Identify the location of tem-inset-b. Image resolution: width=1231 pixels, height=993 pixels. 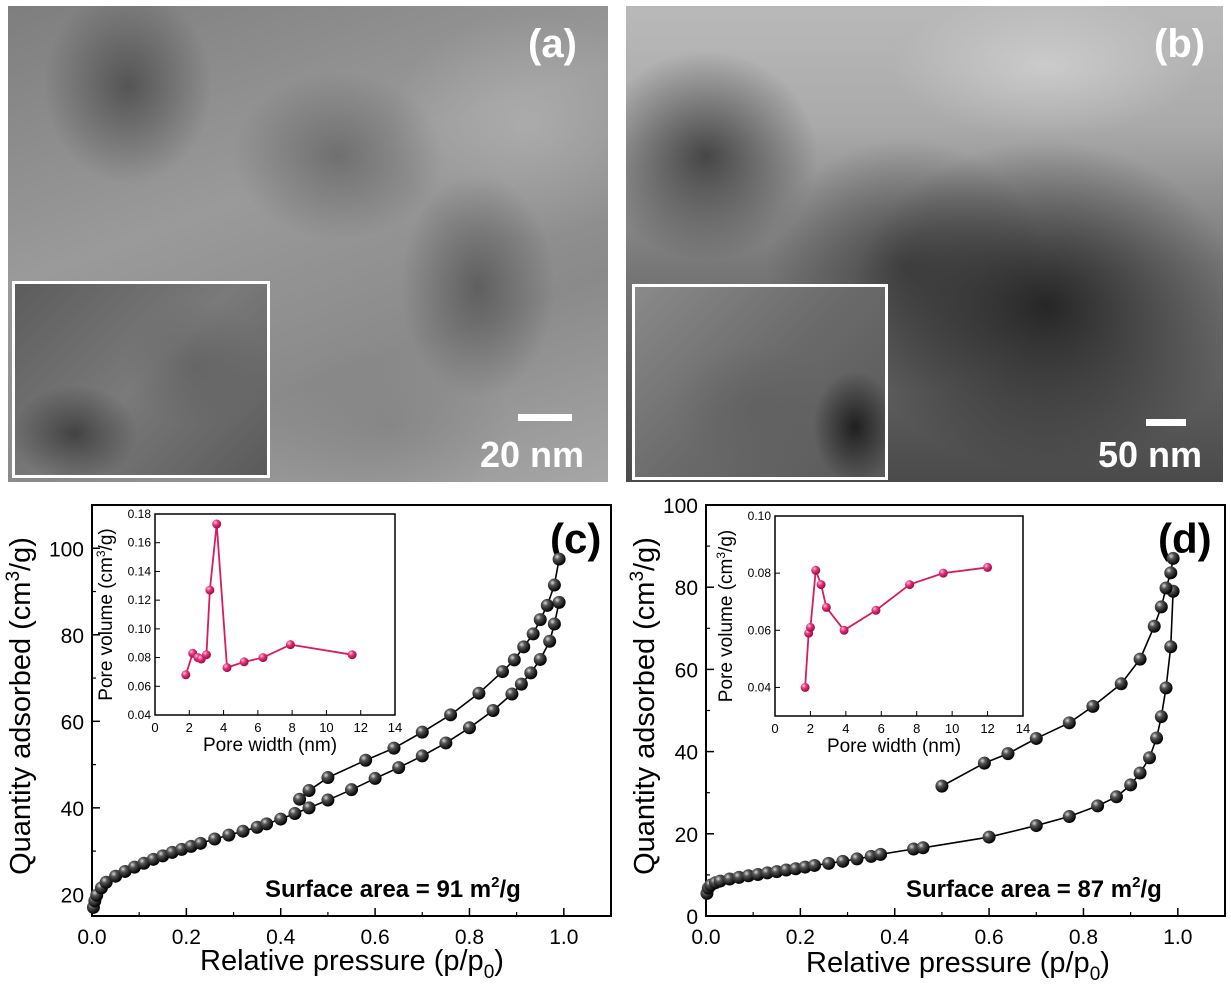
(760, 382).